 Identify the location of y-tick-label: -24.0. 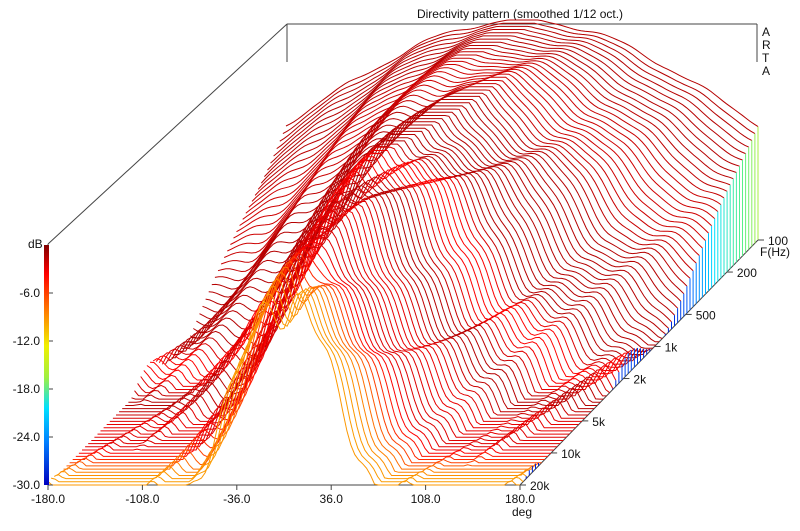
(27, 437).